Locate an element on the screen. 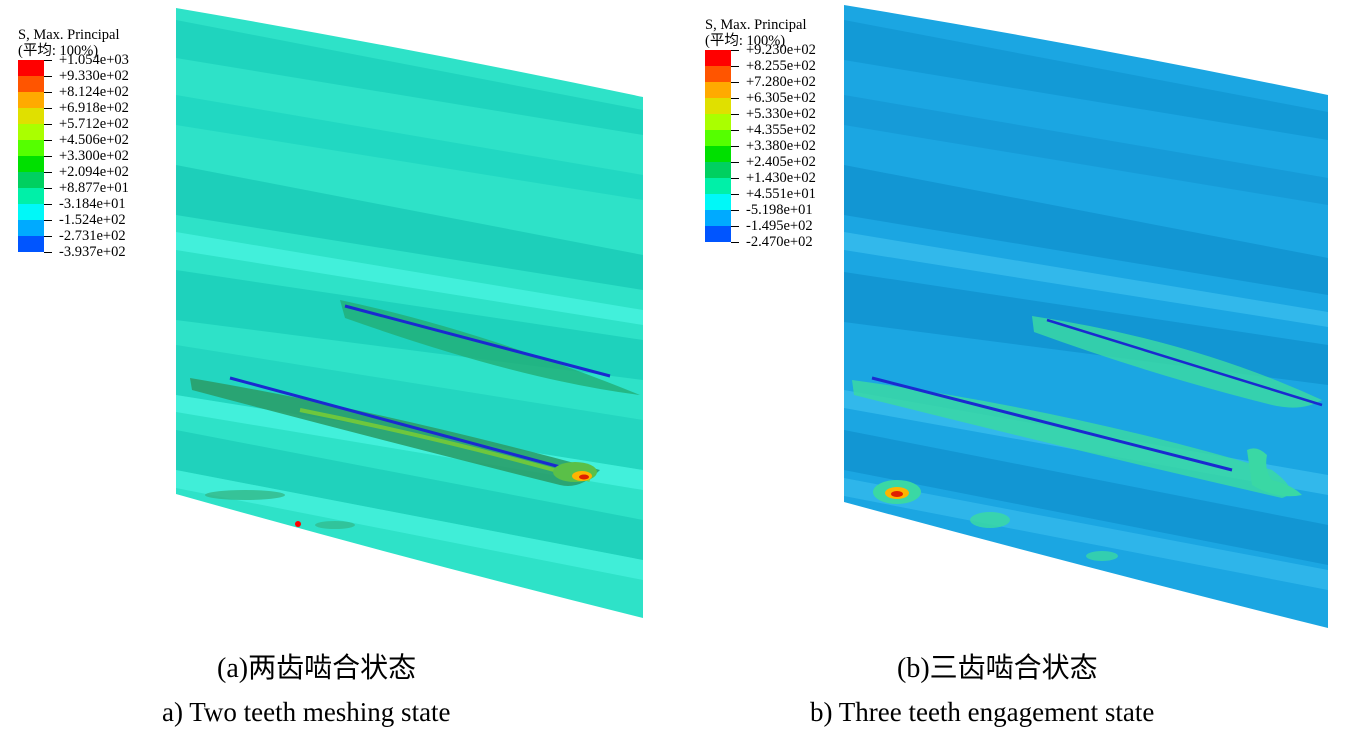  legend-value: +5.712e+02 is located at coordinates (94, 124).